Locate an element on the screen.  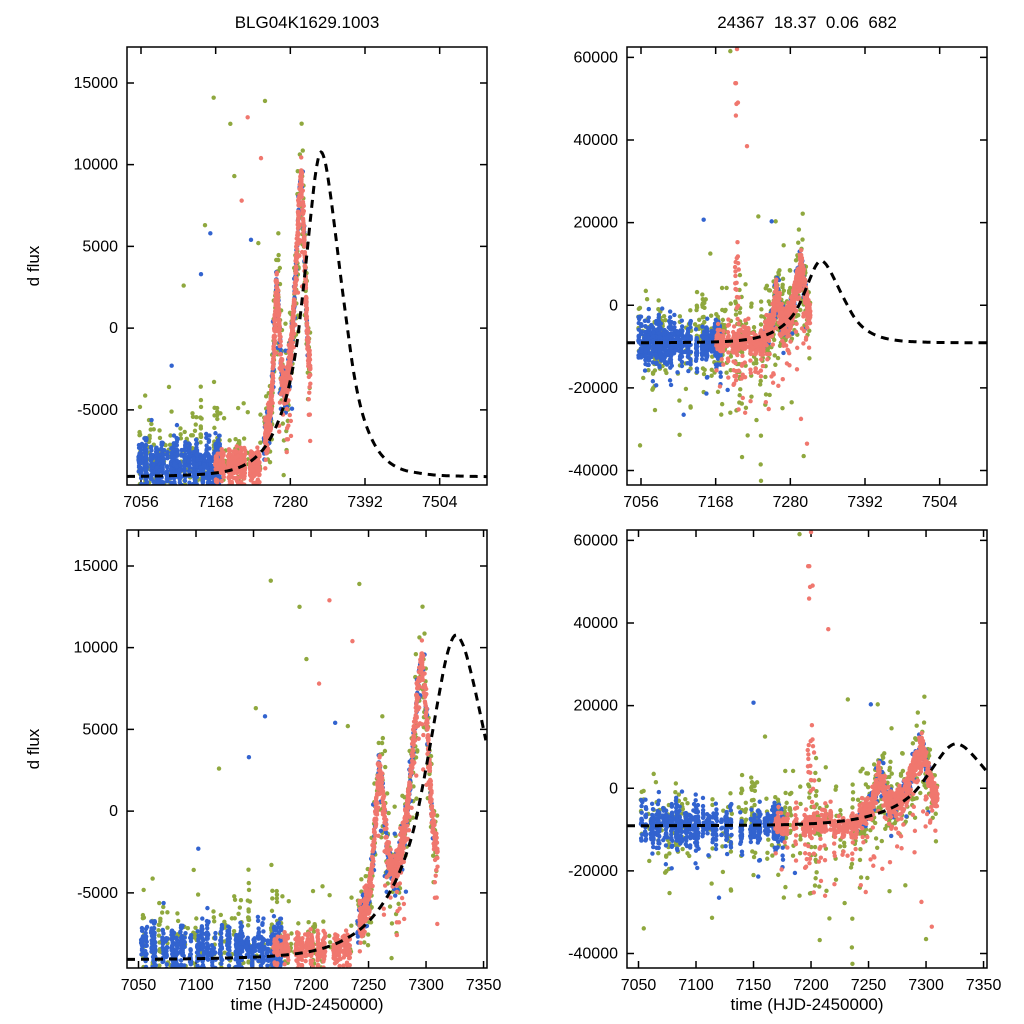
x-axis-label-bottom-left: time (HJD-2450000) is located at coordinates (307, 1004).